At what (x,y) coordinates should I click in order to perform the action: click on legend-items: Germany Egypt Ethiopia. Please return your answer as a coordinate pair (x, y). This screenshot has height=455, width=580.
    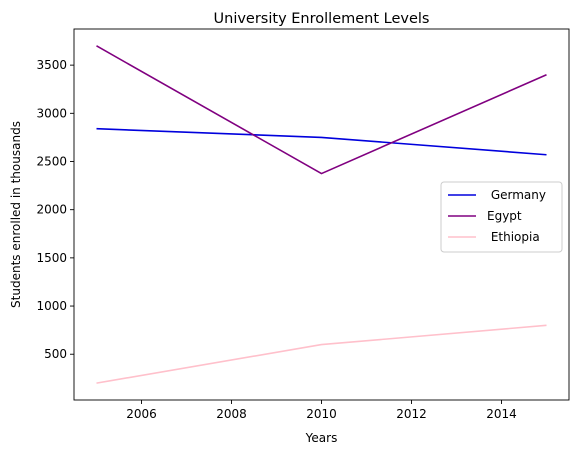
    Looking at the image, I should click on (497, 216).